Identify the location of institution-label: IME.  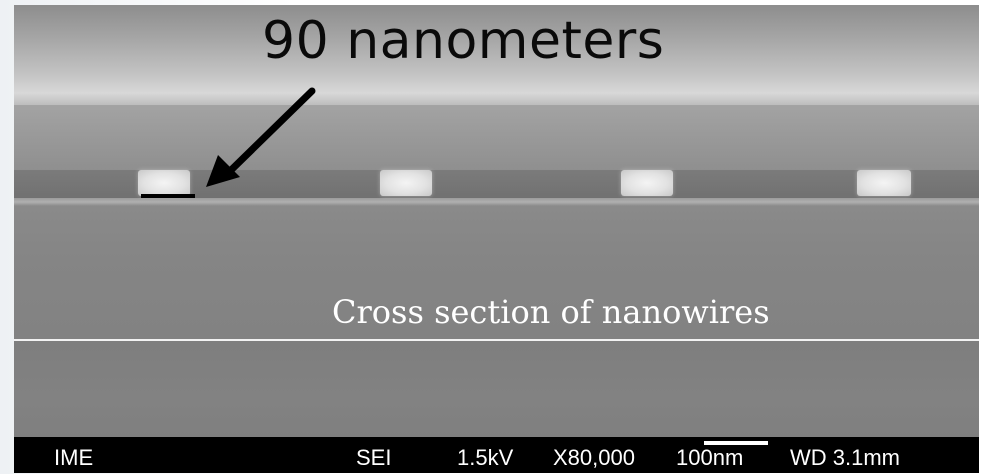
(74, 457).